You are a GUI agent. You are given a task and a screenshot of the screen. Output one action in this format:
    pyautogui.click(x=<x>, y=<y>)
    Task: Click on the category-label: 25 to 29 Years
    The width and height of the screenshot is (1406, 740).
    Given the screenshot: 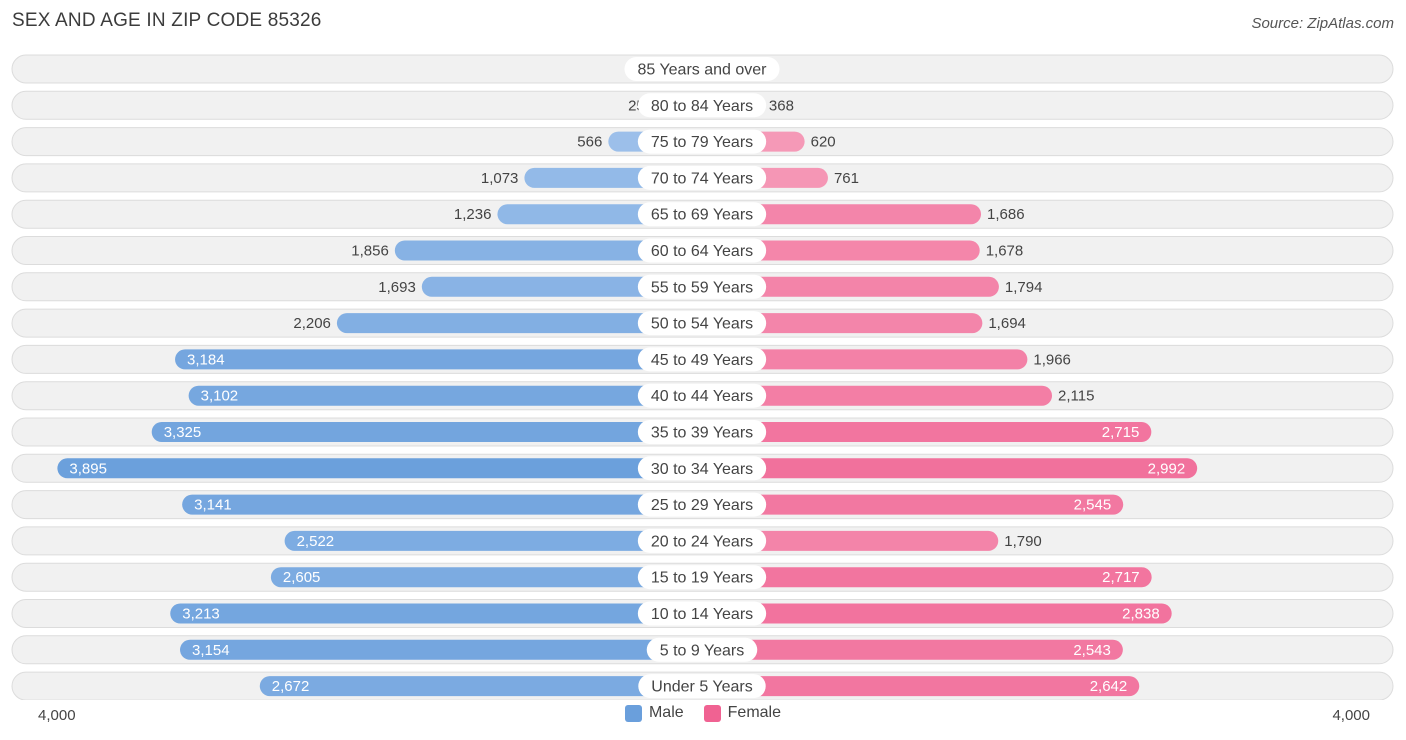 What is the action you would take?
    pyautogui.click(x=702, y=505)
    